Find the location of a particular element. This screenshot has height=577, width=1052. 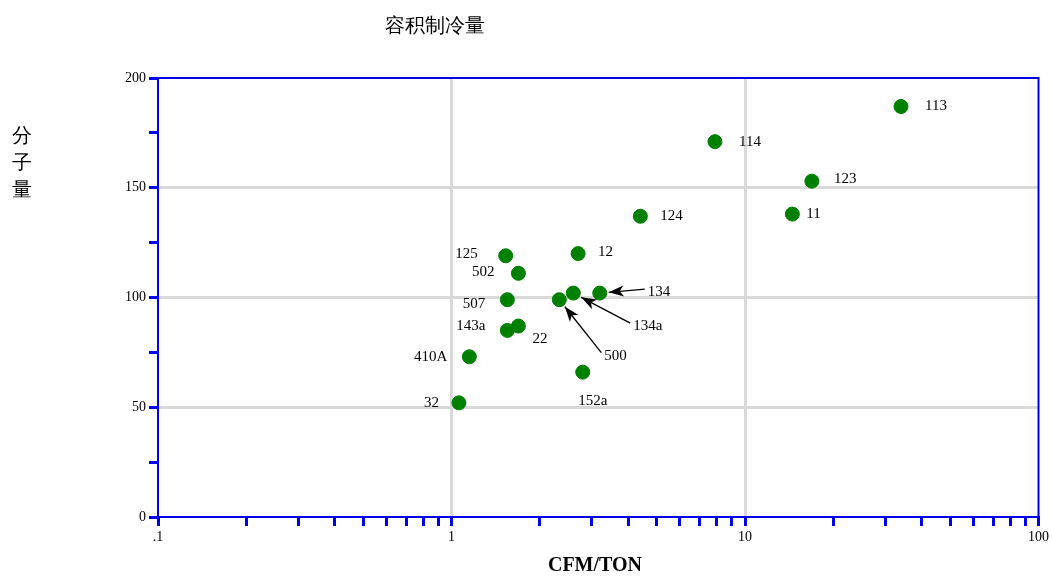

annotation: 125 is located at coordinates (466, 252).